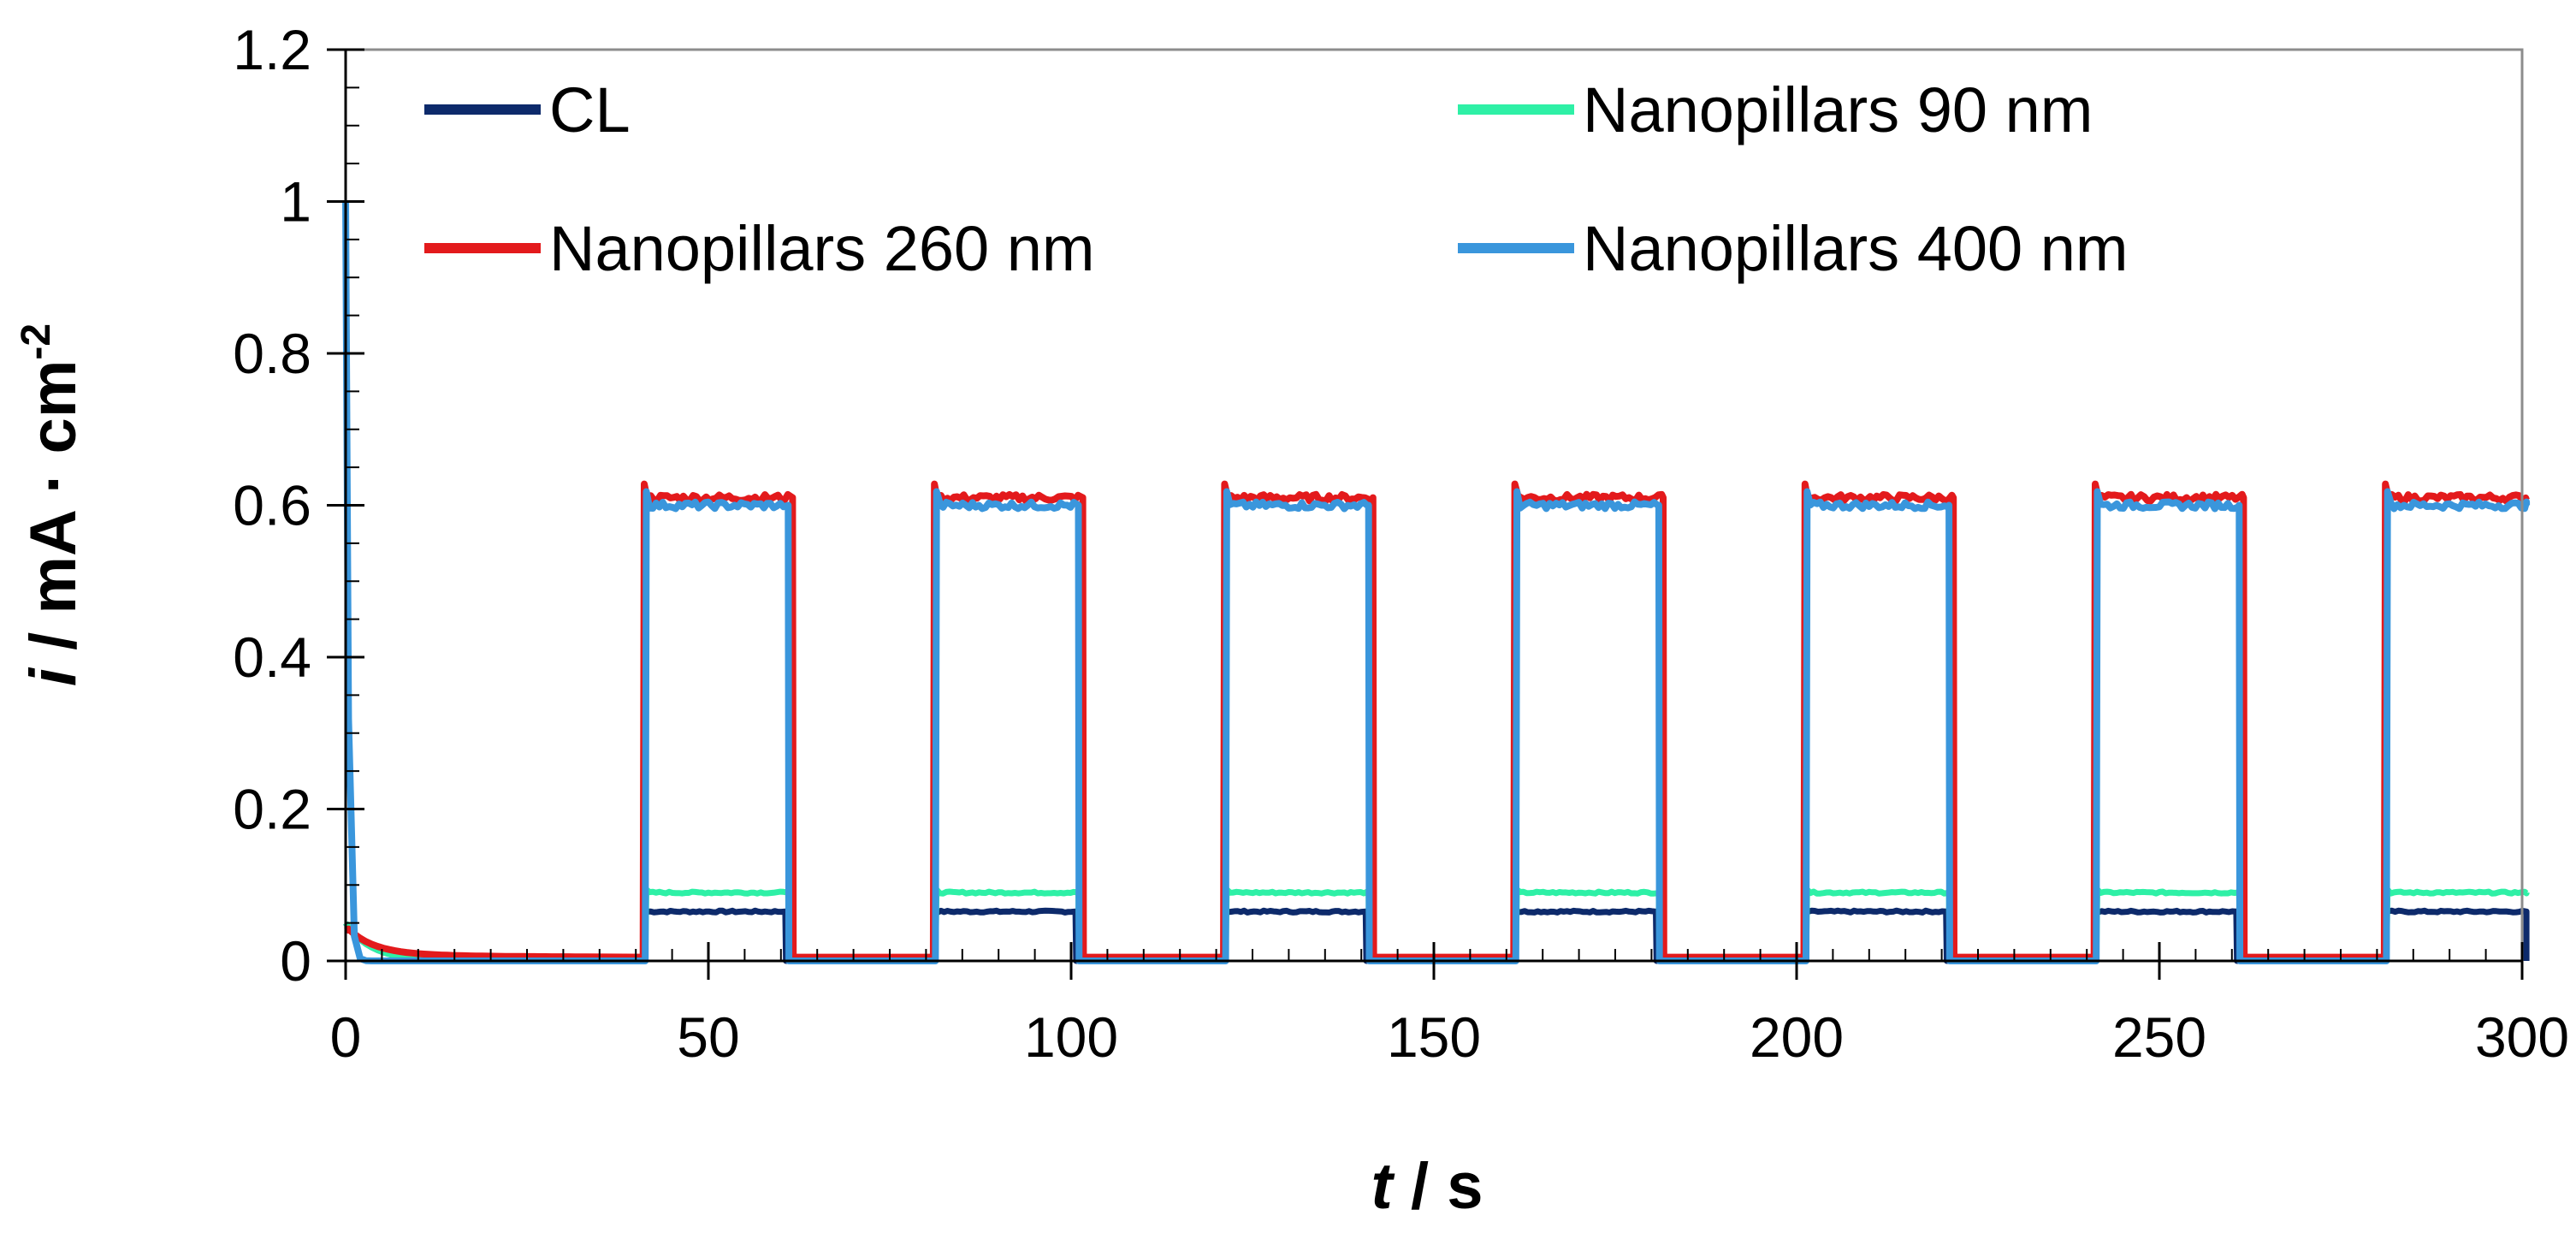 This screenshot has width=2576, height=1245. Describe the element at coordinates (1838, 110) in the screenshot. I see `legend-label-nanopillars-90-nm: Nanopillars 90 nm` at that location.